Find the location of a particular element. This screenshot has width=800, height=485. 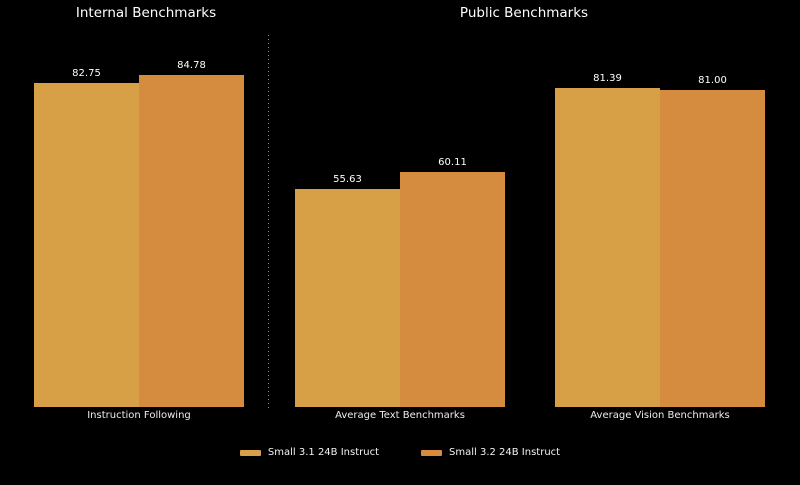

bar-value-label: 81.39 is located at coordinates (607, 78).